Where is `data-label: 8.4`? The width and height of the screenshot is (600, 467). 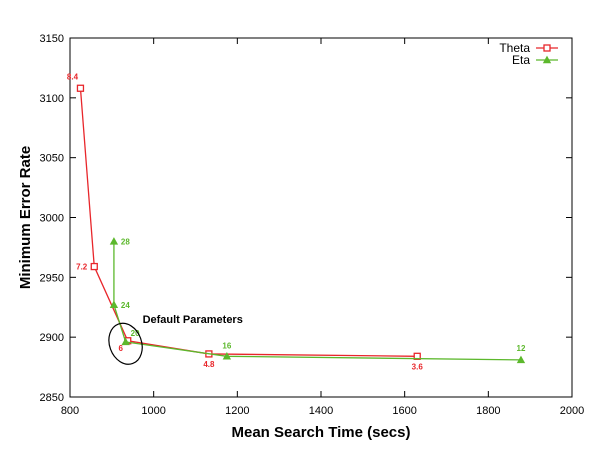
data-label: 8.4 is located at coordinates (73, 76).